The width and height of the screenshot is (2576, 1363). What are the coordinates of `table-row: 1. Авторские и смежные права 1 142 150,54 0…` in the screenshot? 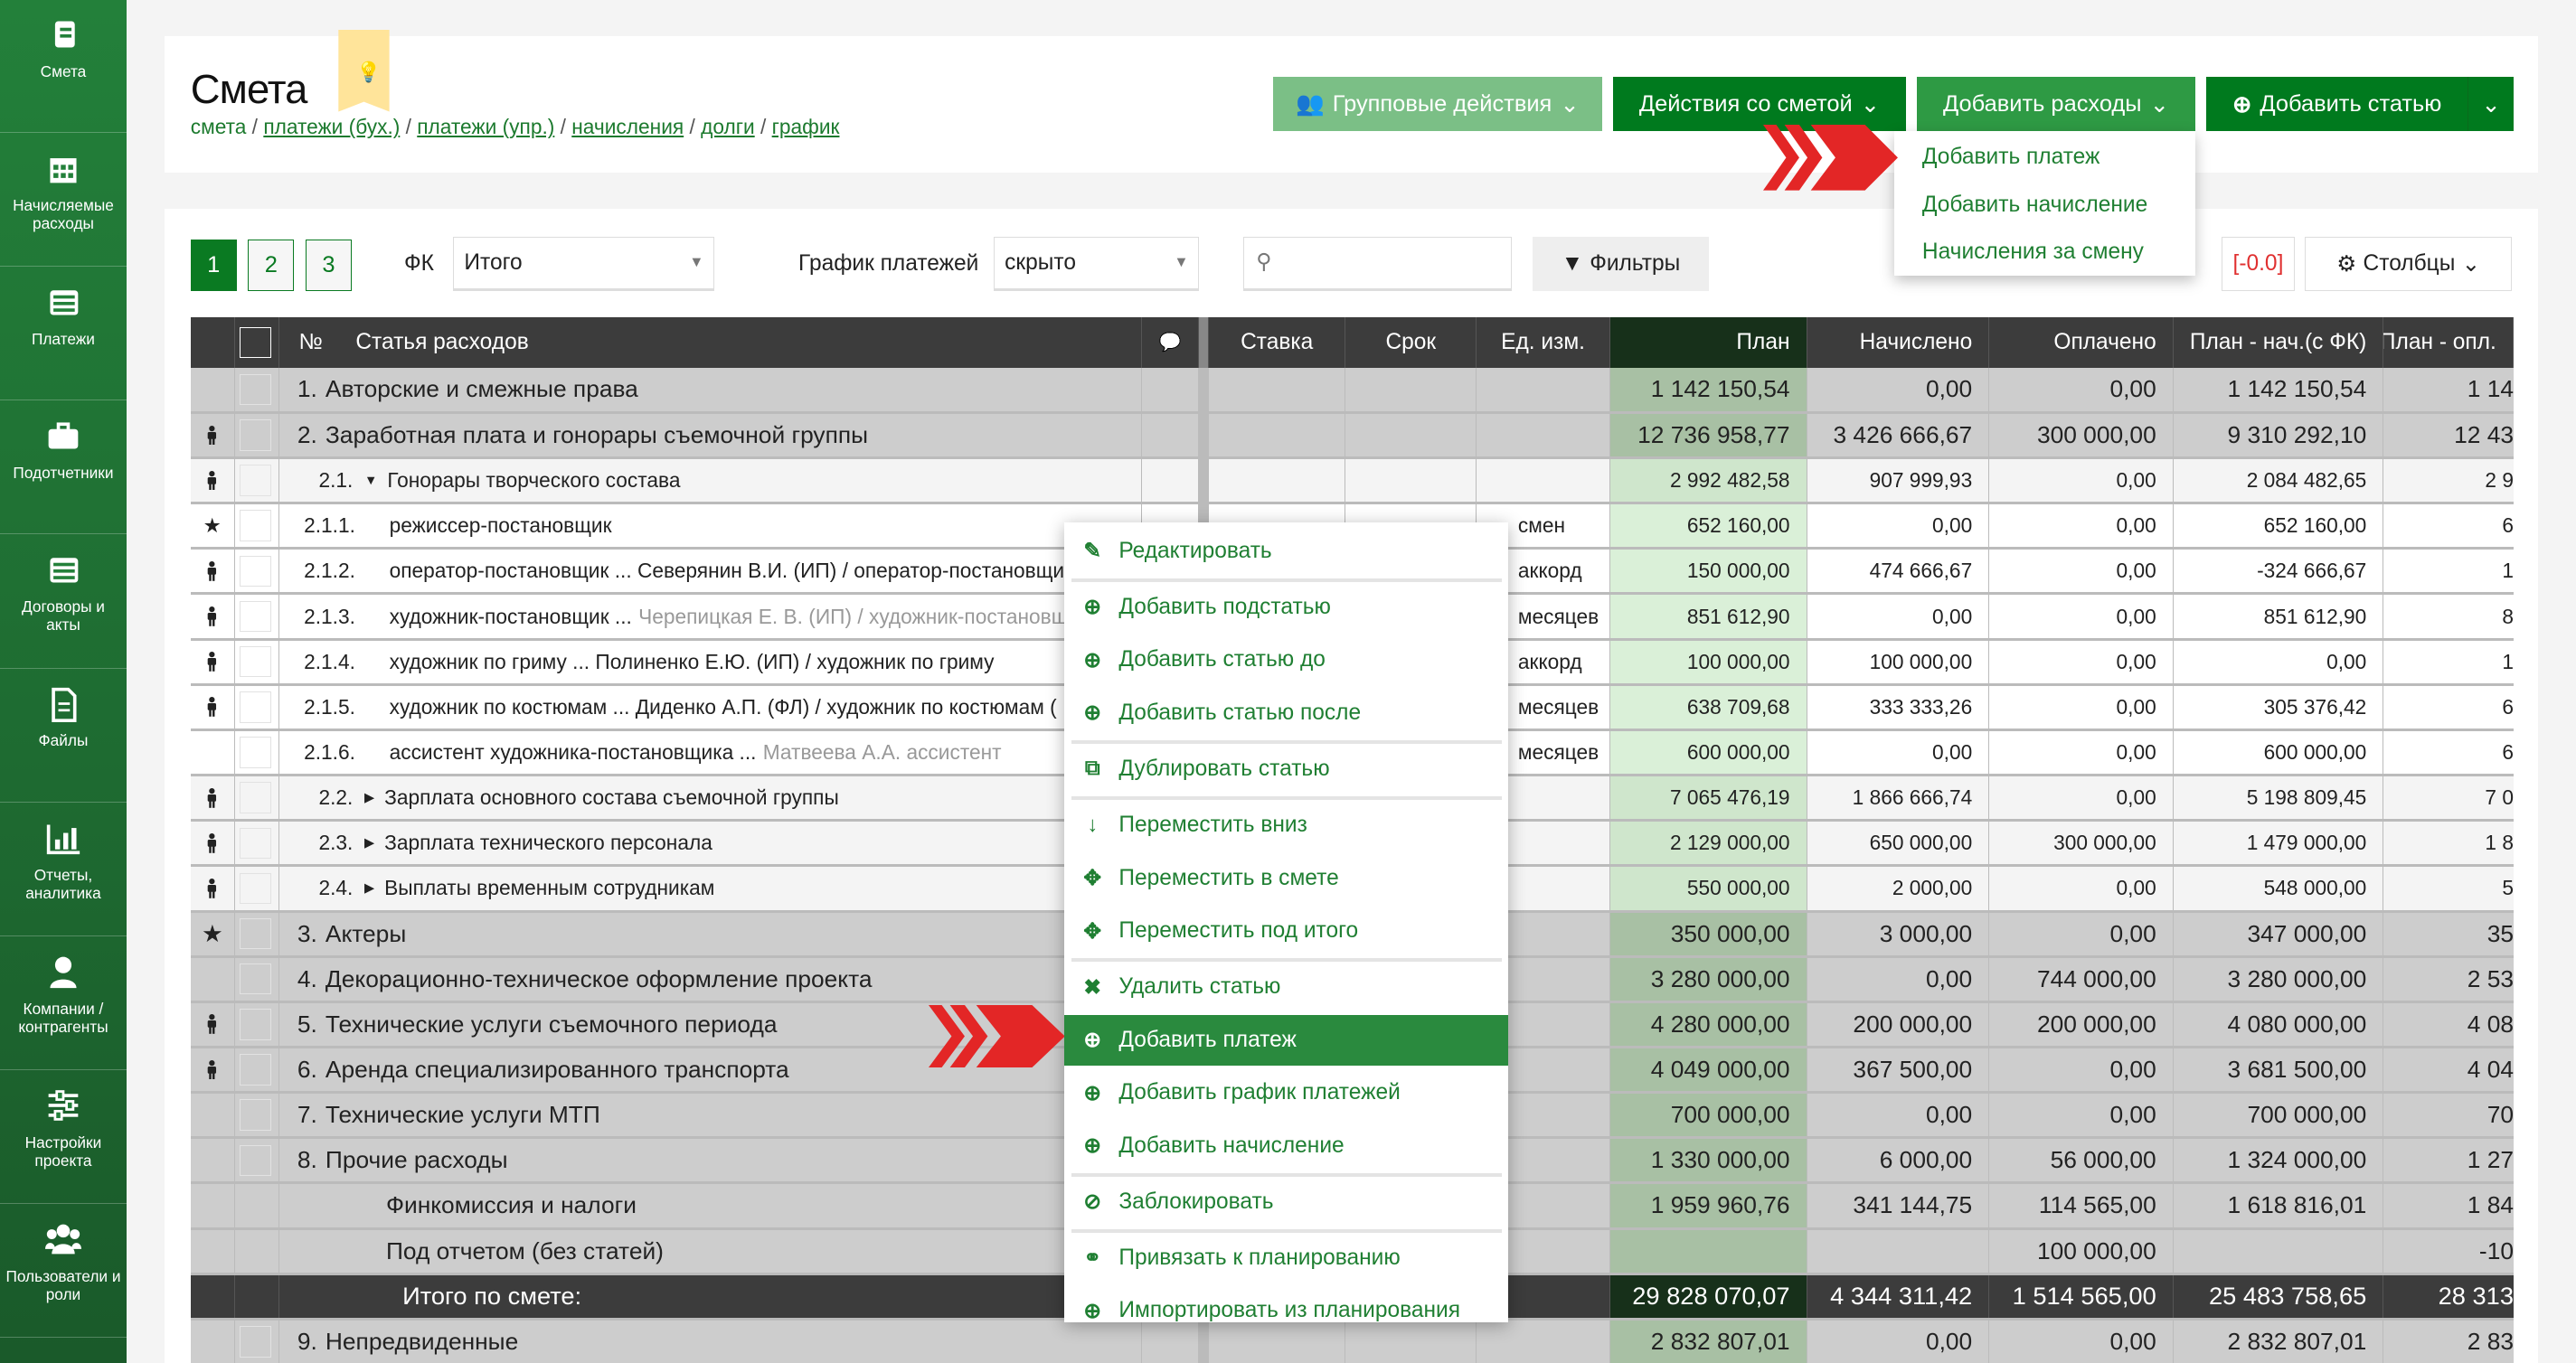 It's located at (1352, 391).